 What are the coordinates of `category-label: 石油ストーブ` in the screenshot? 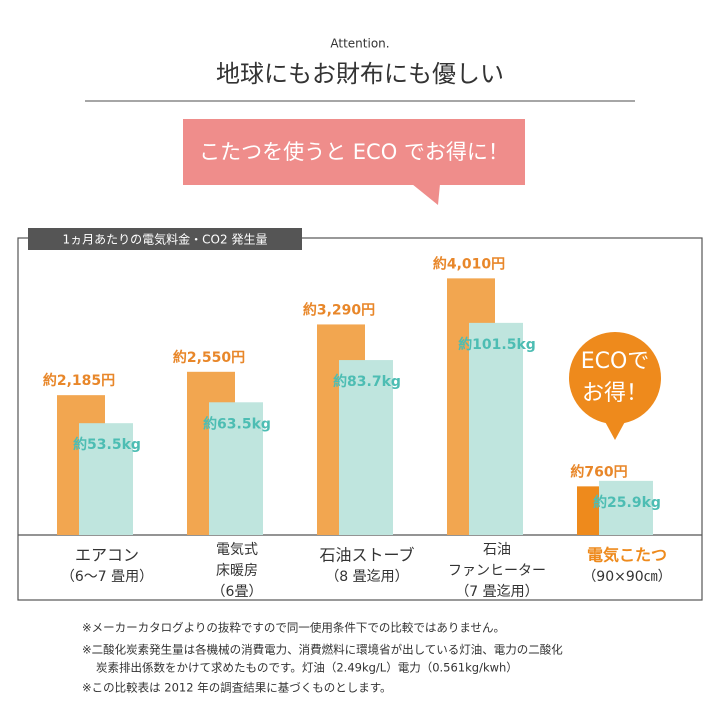 It's located at (366, 555).